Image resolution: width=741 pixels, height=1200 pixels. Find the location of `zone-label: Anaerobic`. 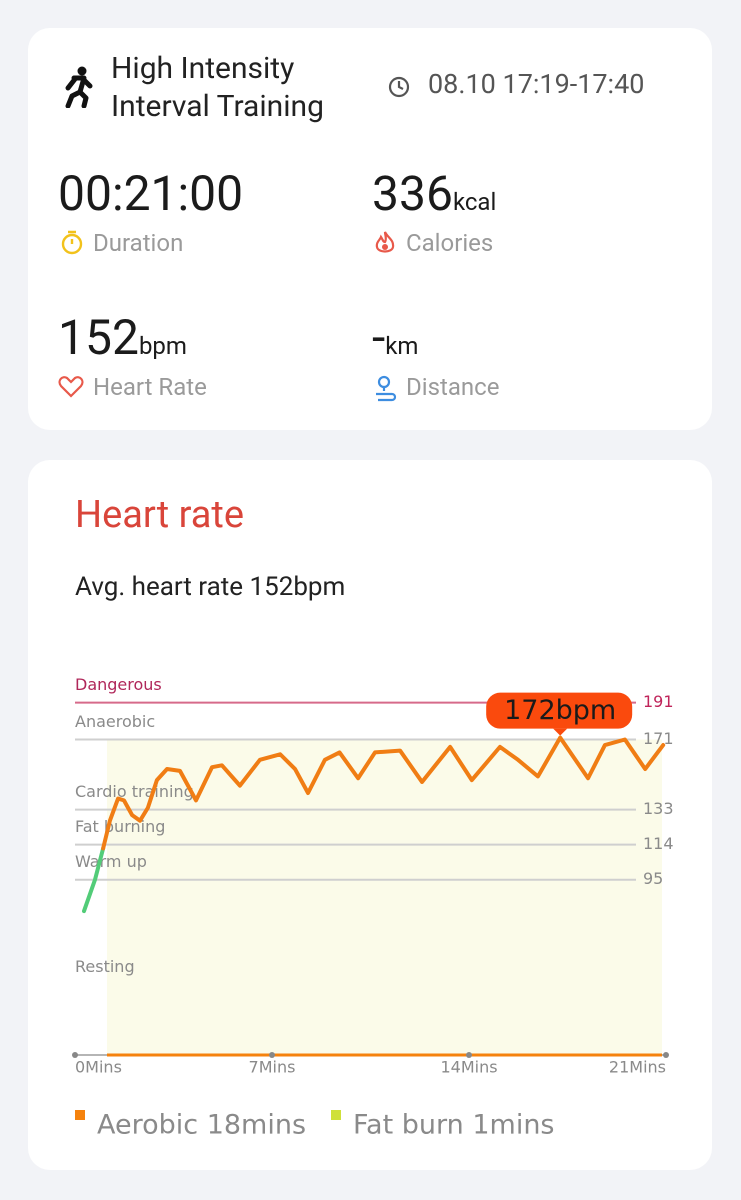

zone-label: Anaerobic is located at coordinates (115, 721).